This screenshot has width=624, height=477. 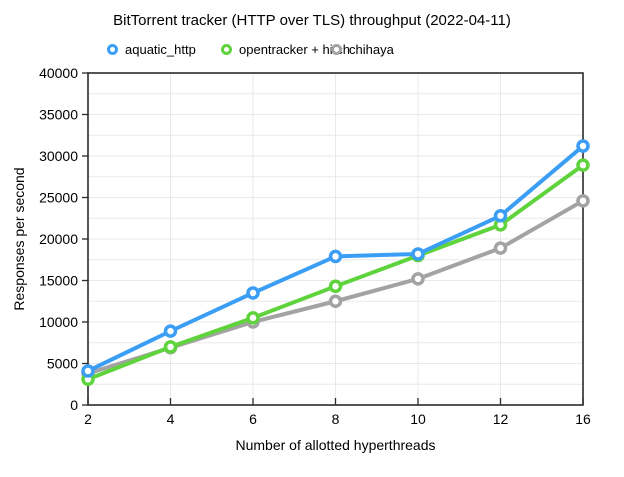 What do you see at coordinates (583, 419) in the screenshot?
I see `x-tick-label: 16` at bounding box center [583, 419].